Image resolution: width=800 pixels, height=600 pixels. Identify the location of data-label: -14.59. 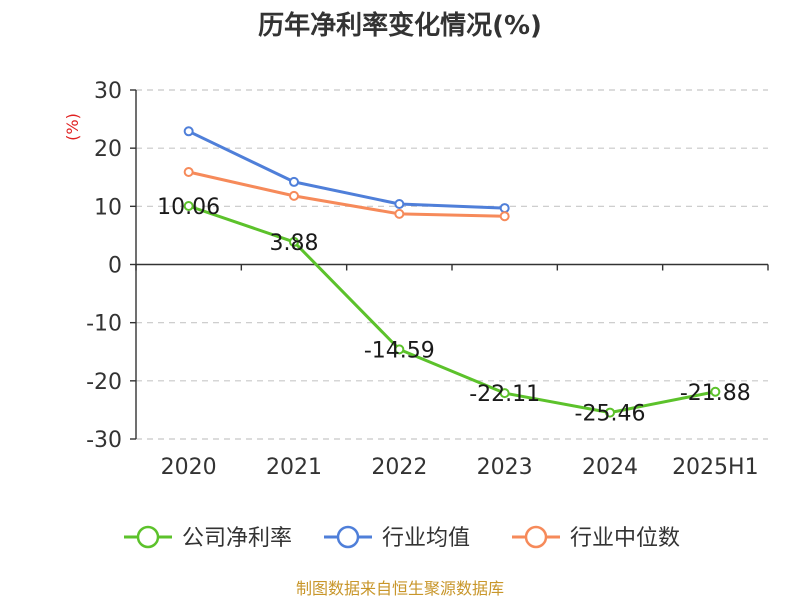
(399, 350).